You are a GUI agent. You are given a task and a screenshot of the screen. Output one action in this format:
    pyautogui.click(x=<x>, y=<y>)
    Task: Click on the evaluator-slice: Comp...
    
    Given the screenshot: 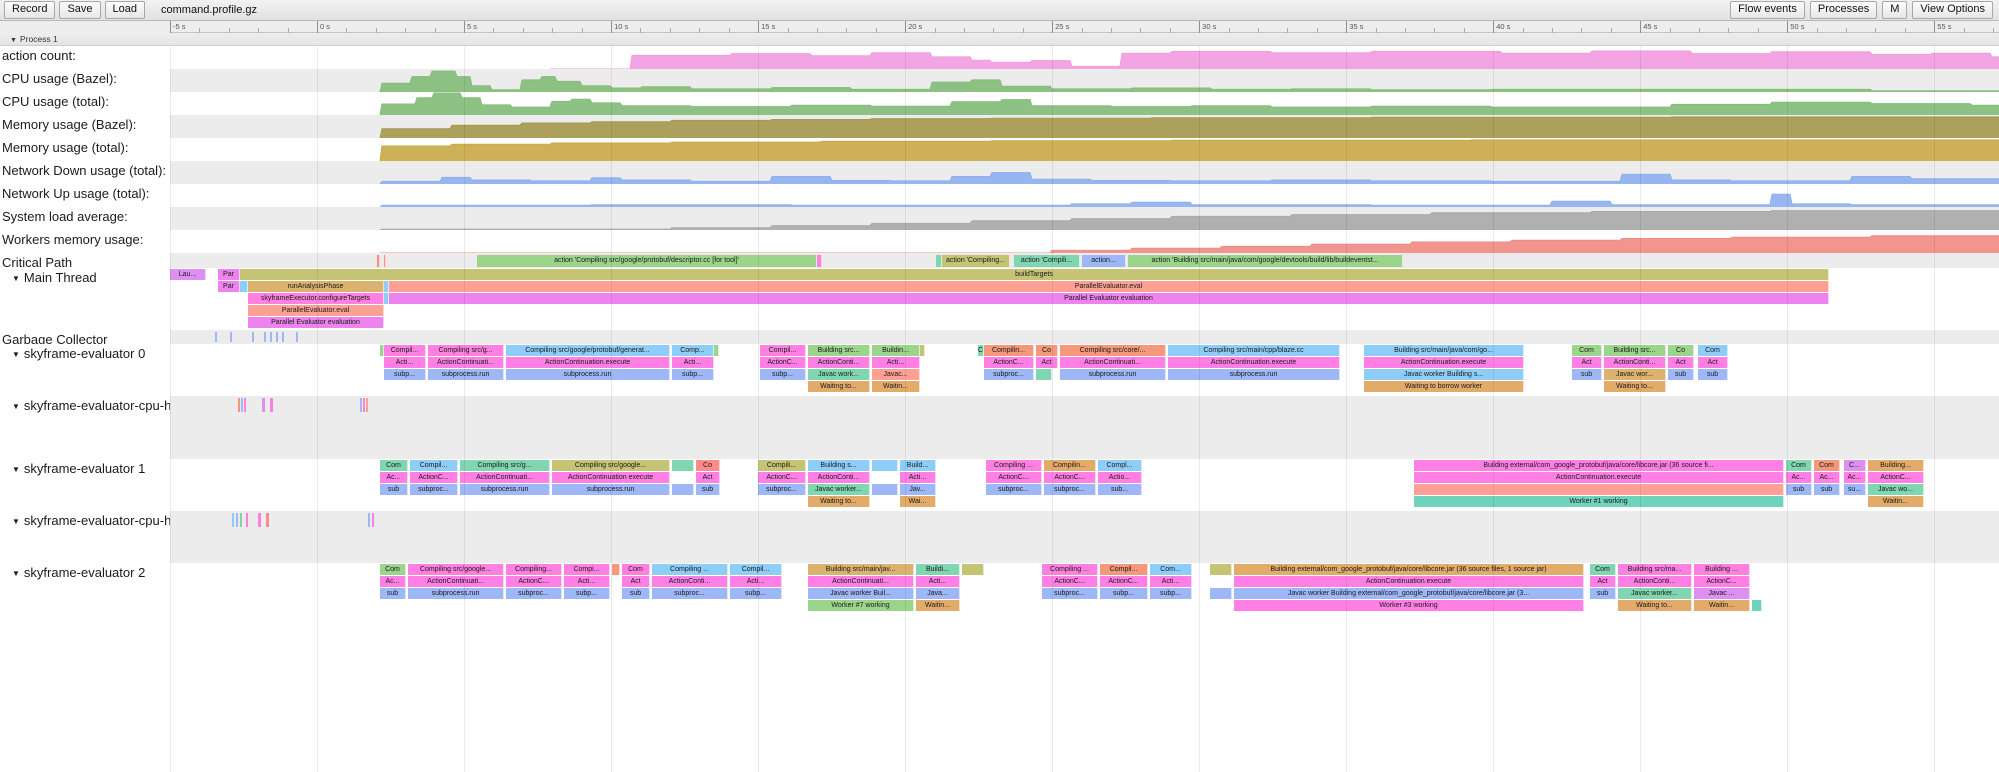 What is the action you would take?
    pyautogui.click(x=693, y=350)
    